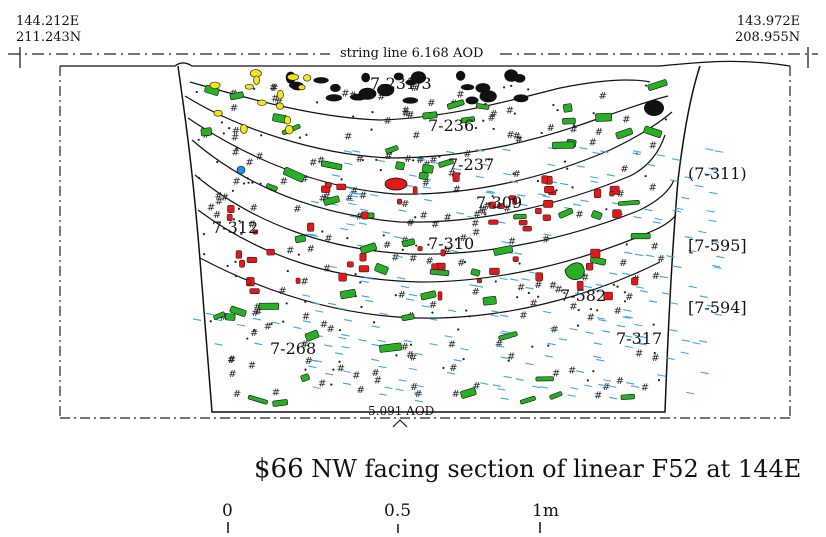  What do you see at coordinates (467, 87) in the screenshot?
I see `black-stone` at bounding box center [467, 87].